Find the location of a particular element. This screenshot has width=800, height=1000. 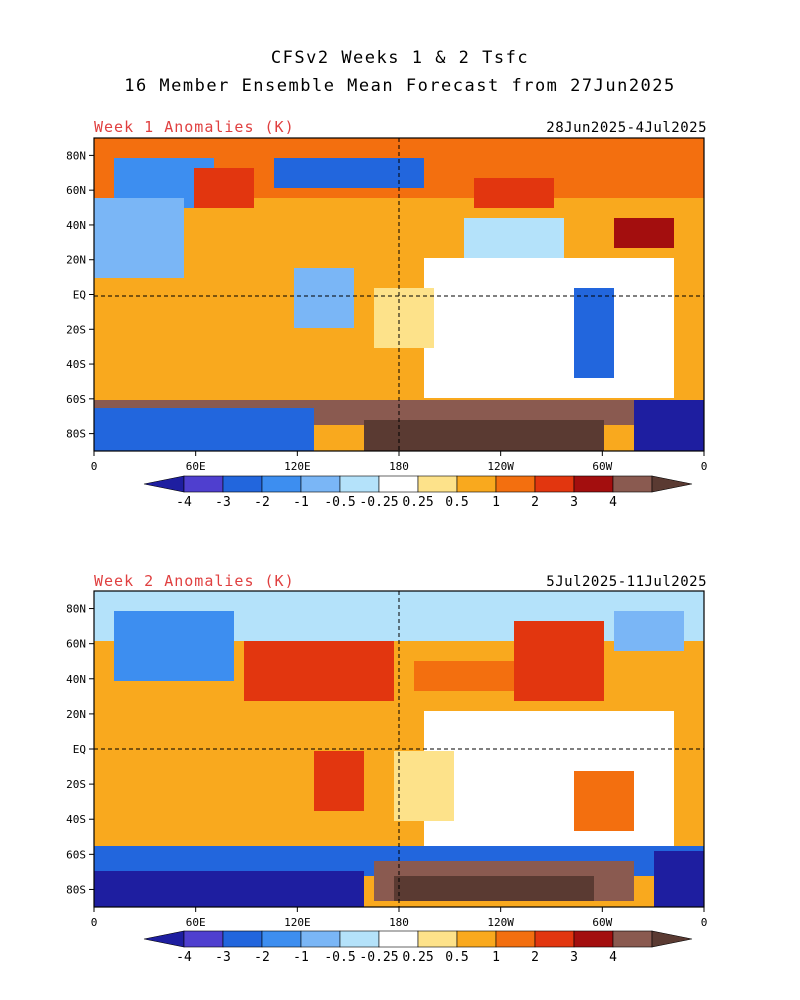

panel2-date-range: 5Jul2025-11Jul2025 is located at coordinates (626, 582).